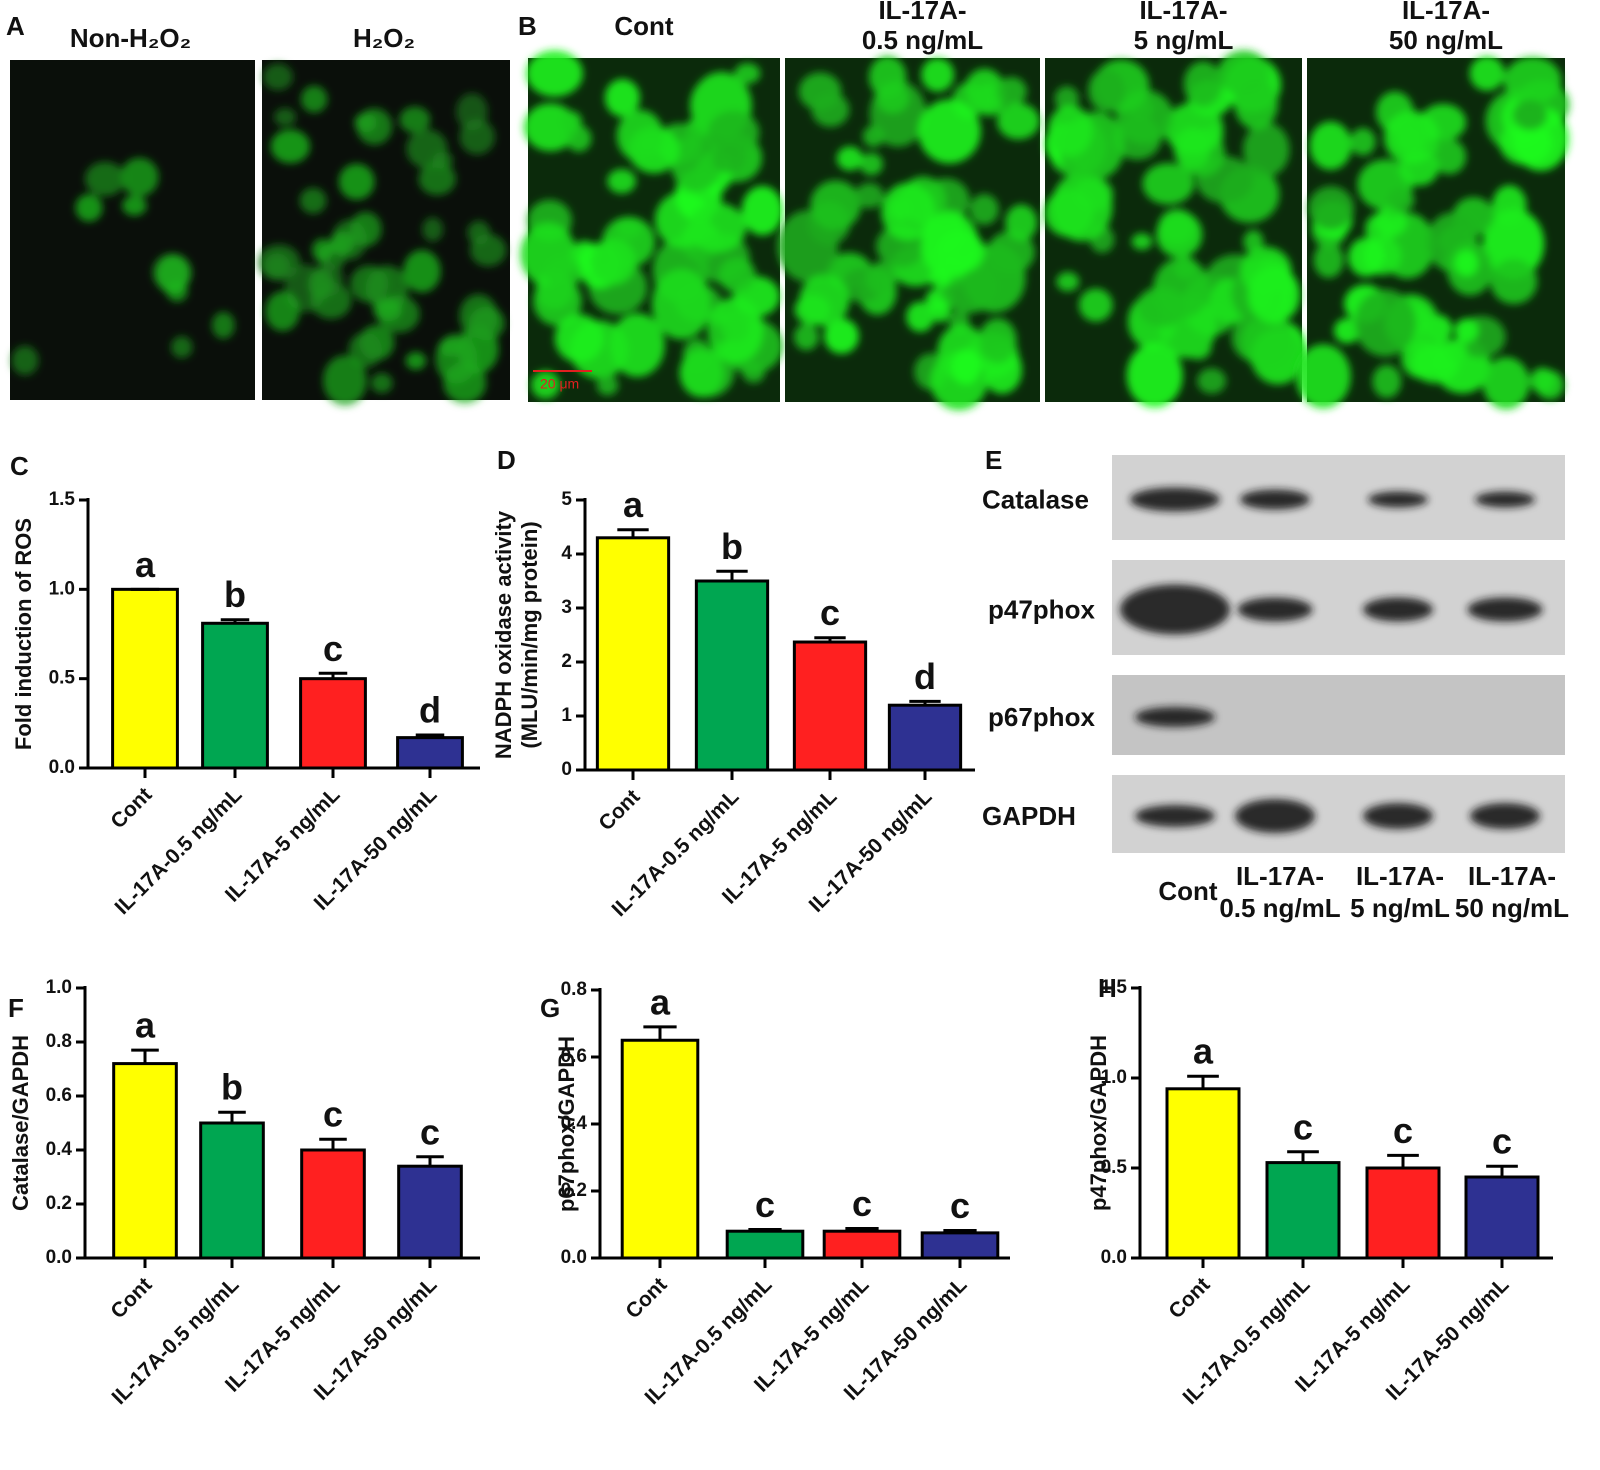 Image resolution: width=1600 pixels, height=1470 pixels. What do you see at coordinates (1029, 816) in the screenshot?
I see `band-label: GAPDH` at bounding box center [1029, 816].